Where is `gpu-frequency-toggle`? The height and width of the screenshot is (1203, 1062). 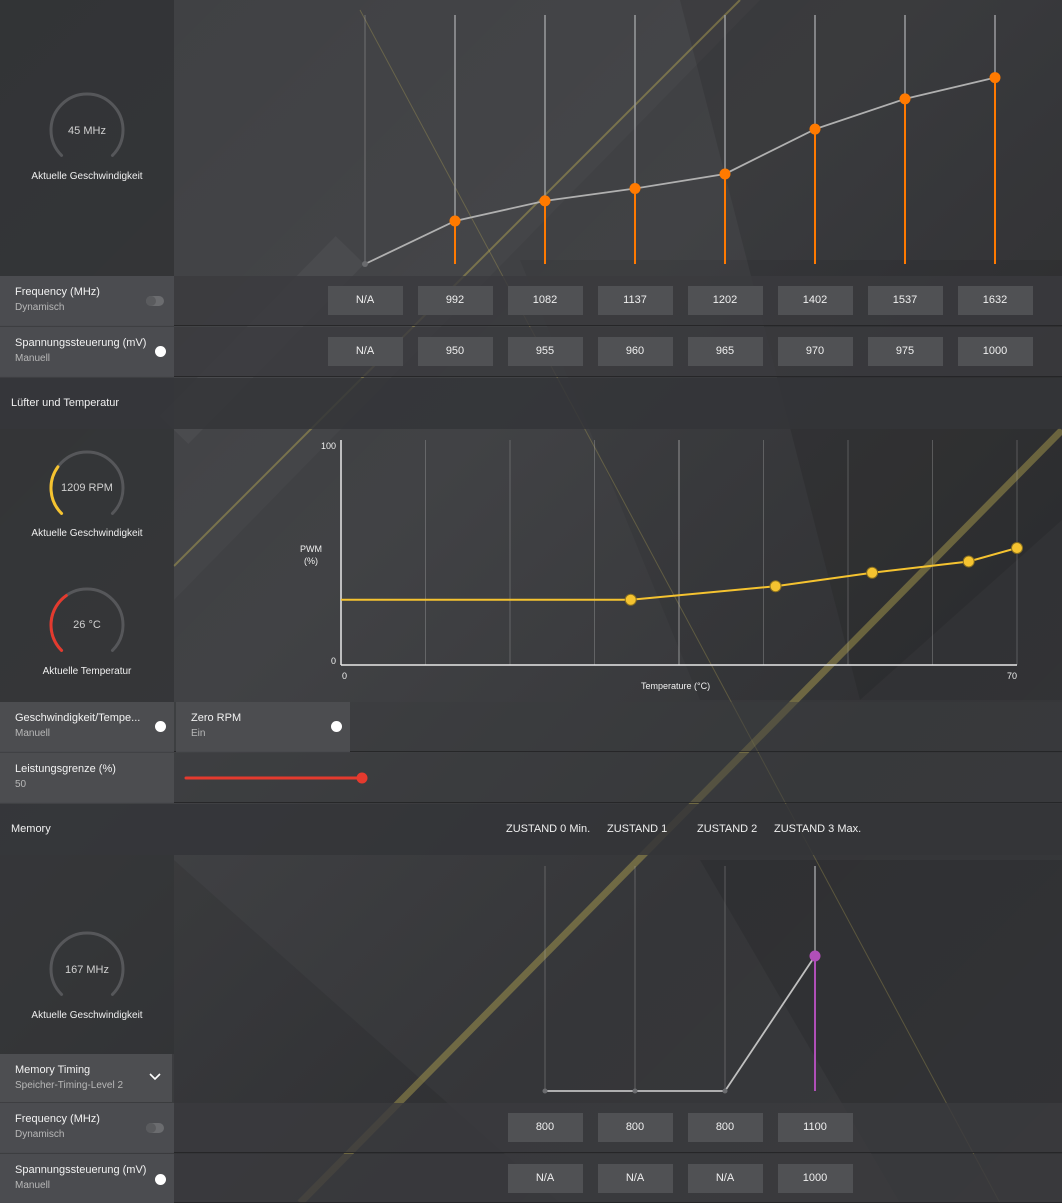
gpu-frequency-toggle is located at coordinates (155, 301).